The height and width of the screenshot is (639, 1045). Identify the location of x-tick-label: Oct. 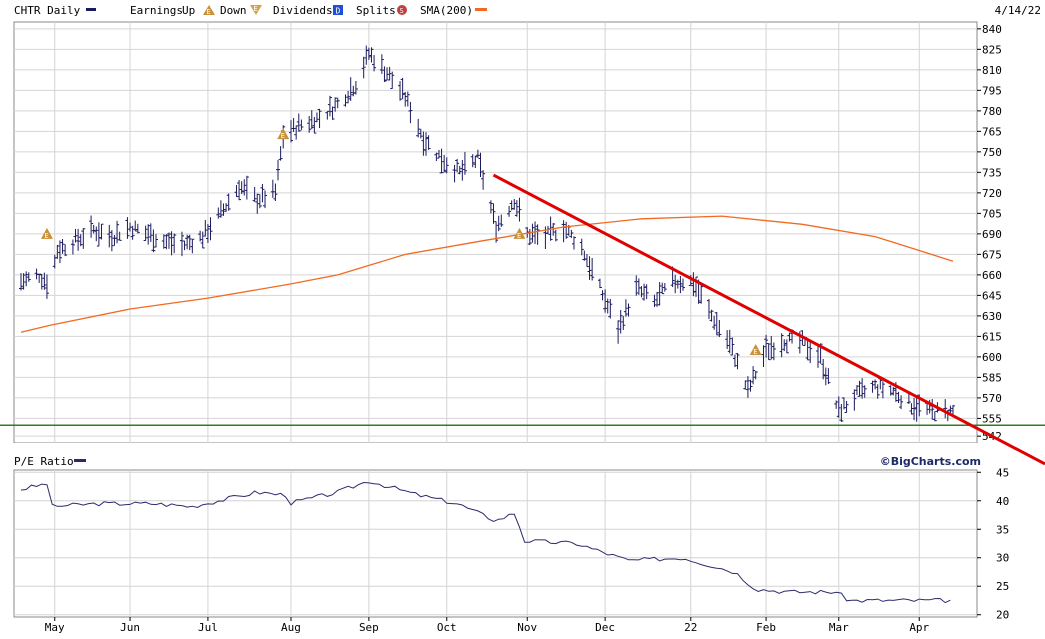
(447, 627).